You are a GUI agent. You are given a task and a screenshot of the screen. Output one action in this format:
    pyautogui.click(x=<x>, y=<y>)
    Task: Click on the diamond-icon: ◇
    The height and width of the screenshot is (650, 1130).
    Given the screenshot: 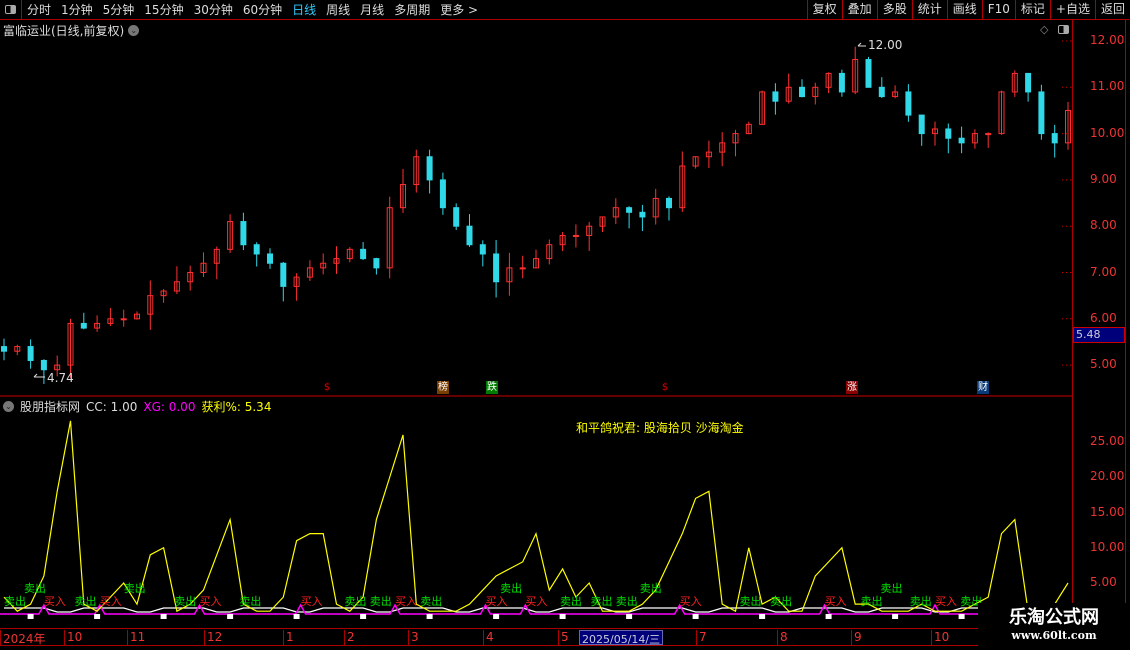 What is the action you would take?
    pyautogui.click(x=1044, y=29)
    